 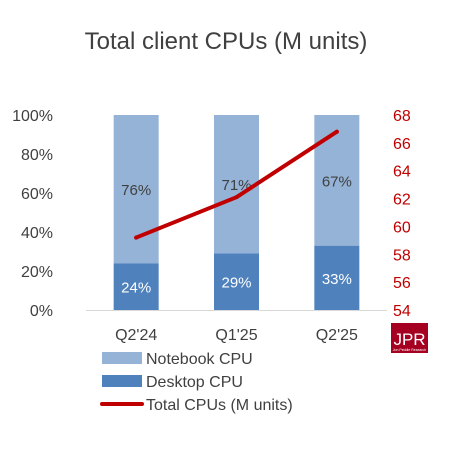 I want to click on legend-label: Total CPUs (M units), so click(x=219, y=405).